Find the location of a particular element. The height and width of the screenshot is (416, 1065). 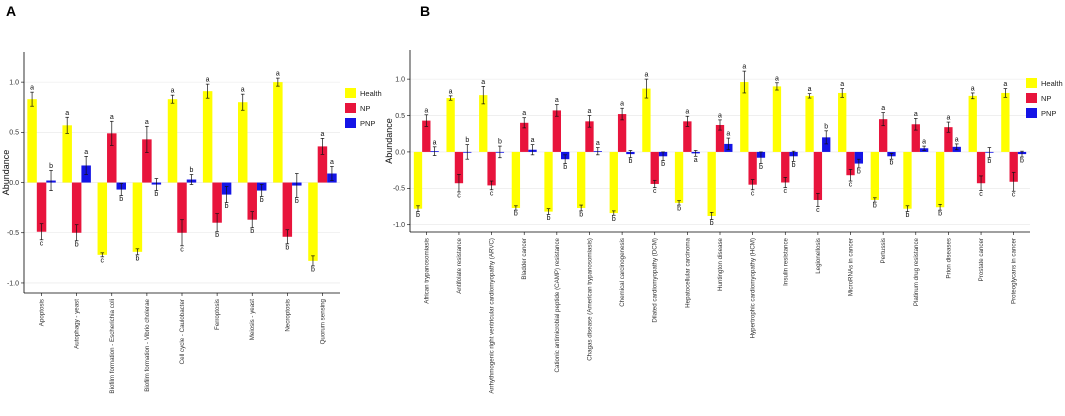

y-tick-label: -0.5 is located at coordinates (399, 189).